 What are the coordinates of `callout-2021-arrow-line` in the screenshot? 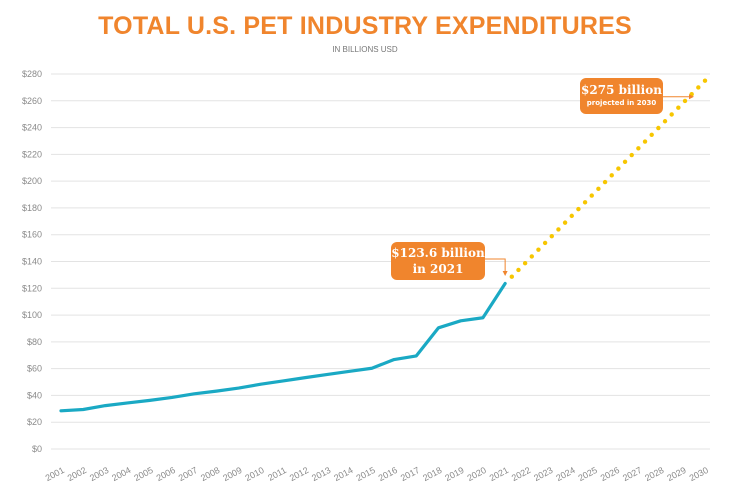 It's located at (495, 265).